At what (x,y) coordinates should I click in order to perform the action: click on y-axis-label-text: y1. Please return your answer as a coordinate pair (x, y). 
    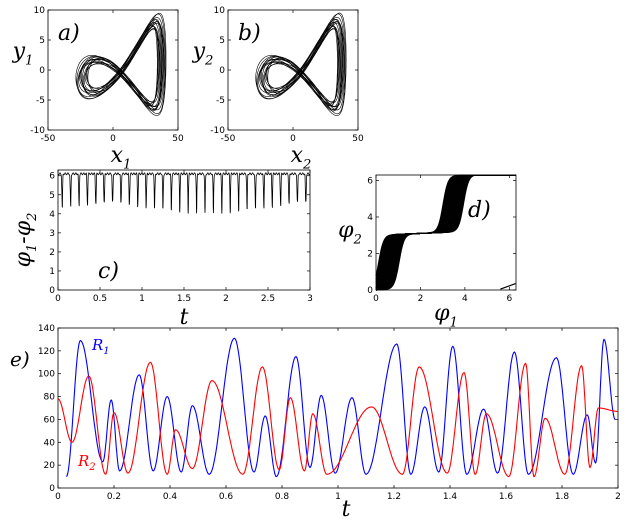
    Looking at the image, I should click on (23, 54).